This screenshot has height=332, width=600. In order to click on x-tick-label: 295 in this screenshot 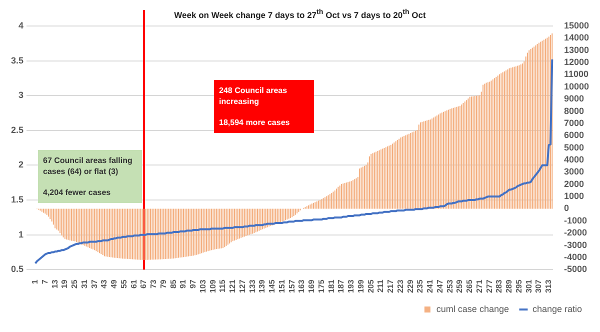, I will do `click(519, 286)`.